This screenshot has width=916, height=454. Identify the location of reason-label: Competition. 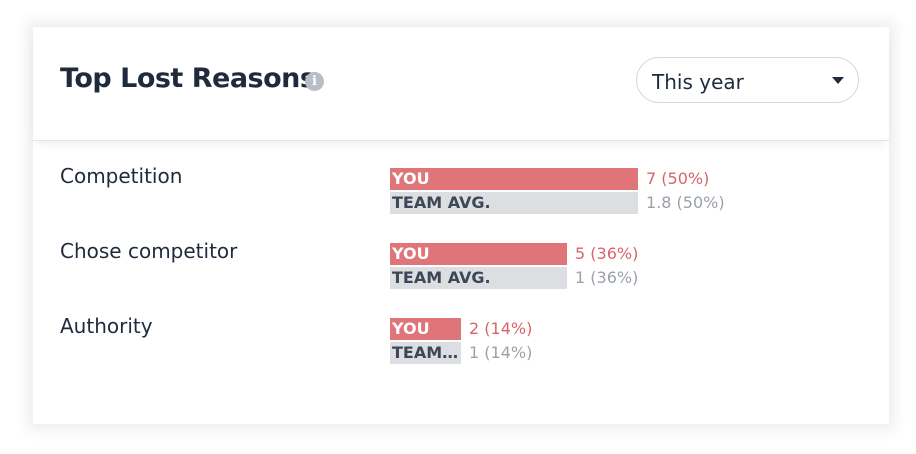
(121, 176).